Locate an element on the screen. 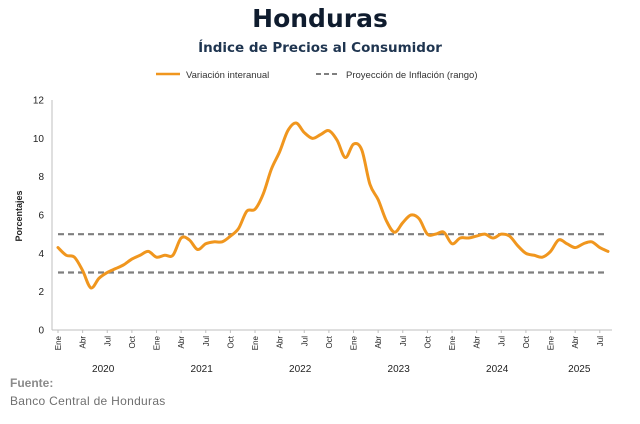 The height and width of the screenshot is (424, 640). chart-title: Honduras is located at coordinates (320, 18).